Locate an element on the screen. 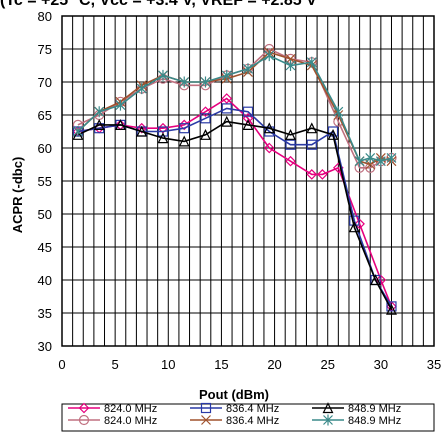  x-tick-label: 20 is located at coordinates (274, 364).